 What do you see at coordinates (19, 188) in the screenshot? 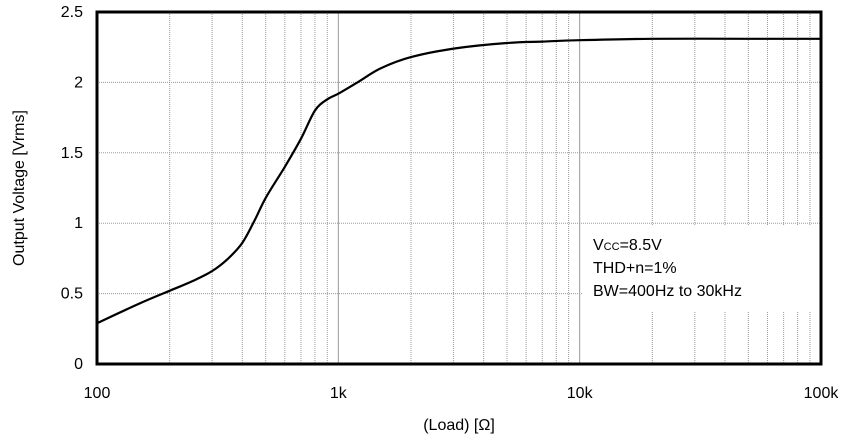
I see `y-axis-label: Output Voltage [Vrms]` at bounding box center [19, 188].